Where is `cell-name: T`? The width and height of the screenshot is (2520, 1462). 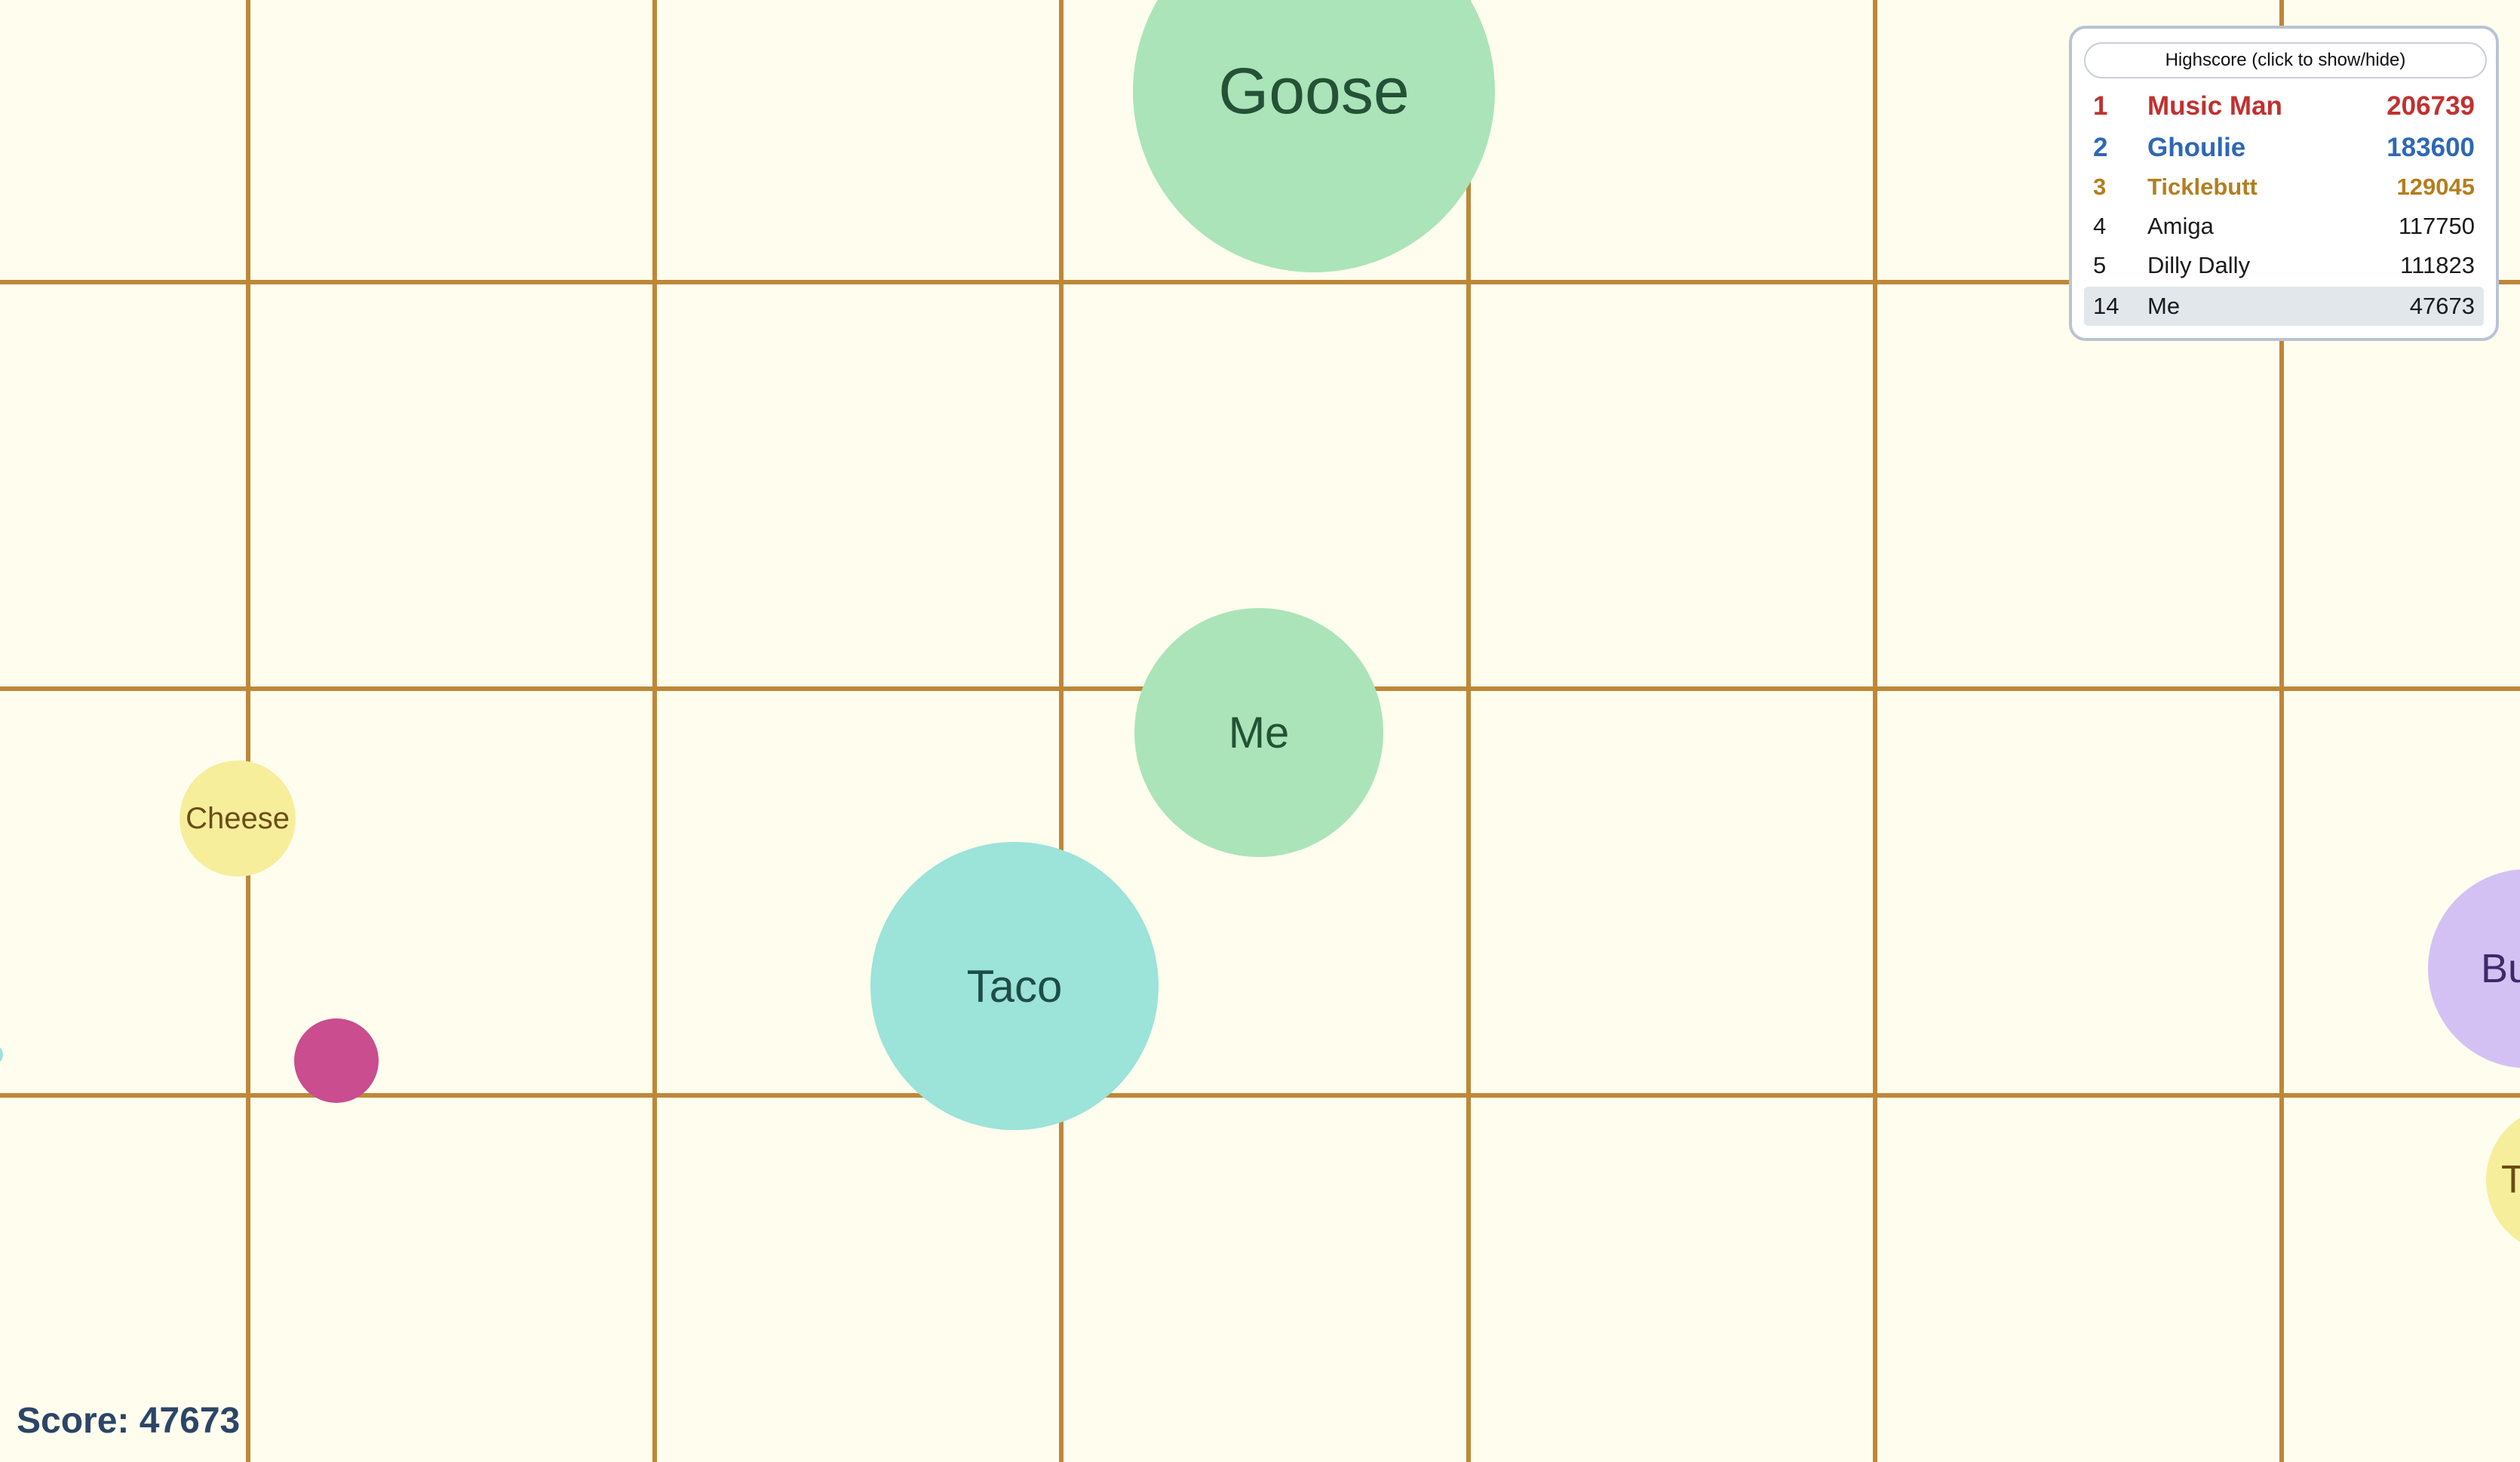 cell-name: T is located at coordinates (2510, 1180).